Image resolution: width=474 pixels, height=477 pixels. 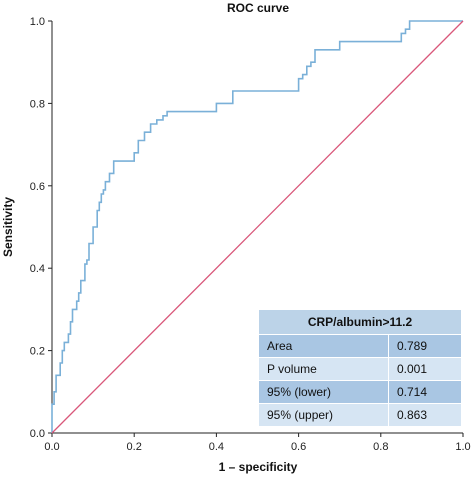 What do you see at coordinates (258, 467) in the screenshot?
I see `x-axis-title: 1 – specificity` at bounding box center [258, 467].